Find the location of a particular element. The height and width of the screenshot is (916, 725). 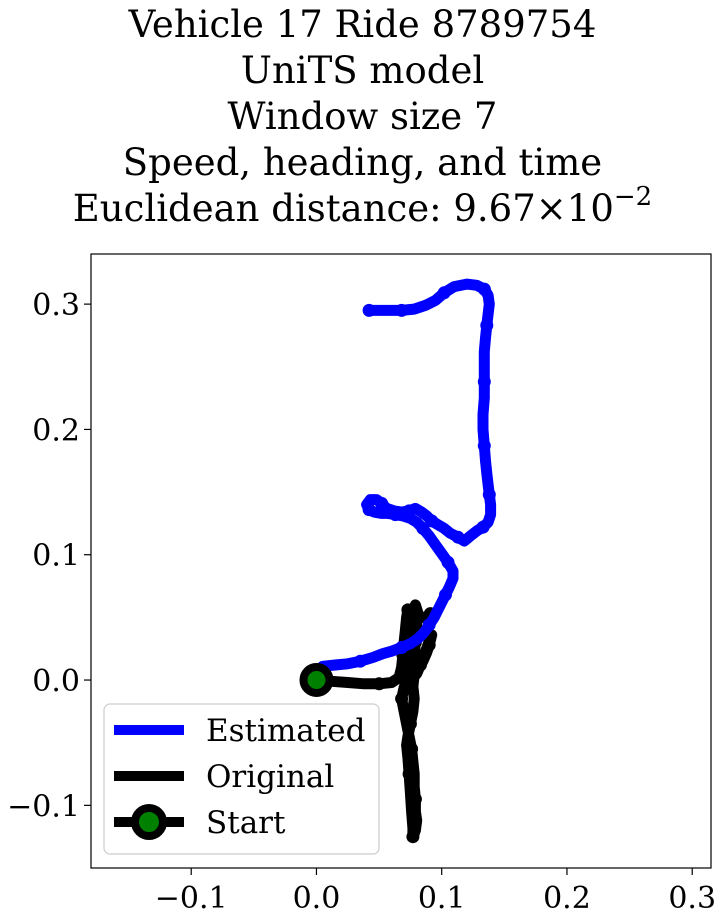

y-axis: 0.3 0.2 0.1 0.0 −0.1 is located at coordinates (49, 556).